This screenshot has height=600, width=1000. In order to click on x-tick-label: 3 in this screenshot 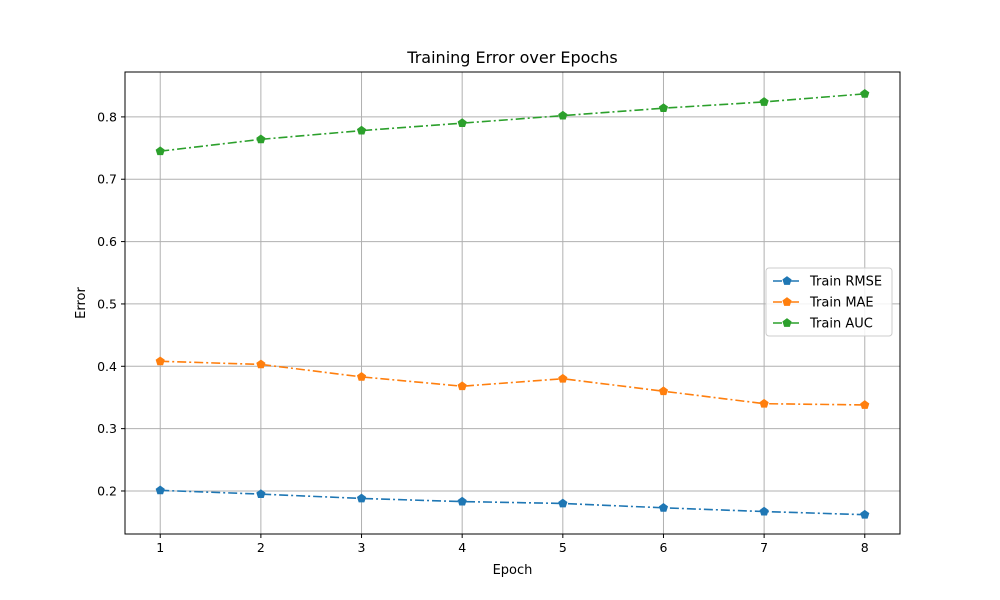, I will do `click(362, 547)`.